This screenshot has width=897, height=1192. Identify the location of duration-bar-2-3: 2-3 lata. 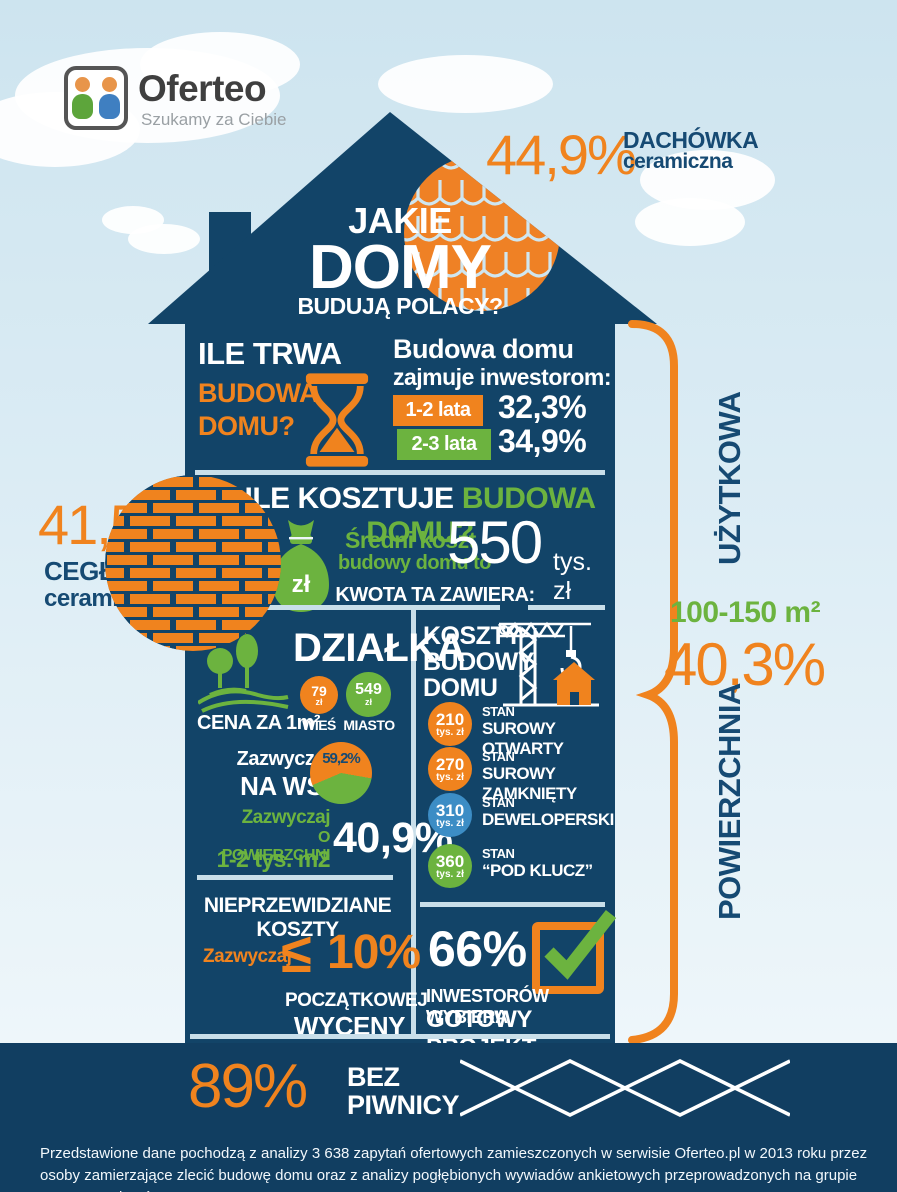
(444, 444).